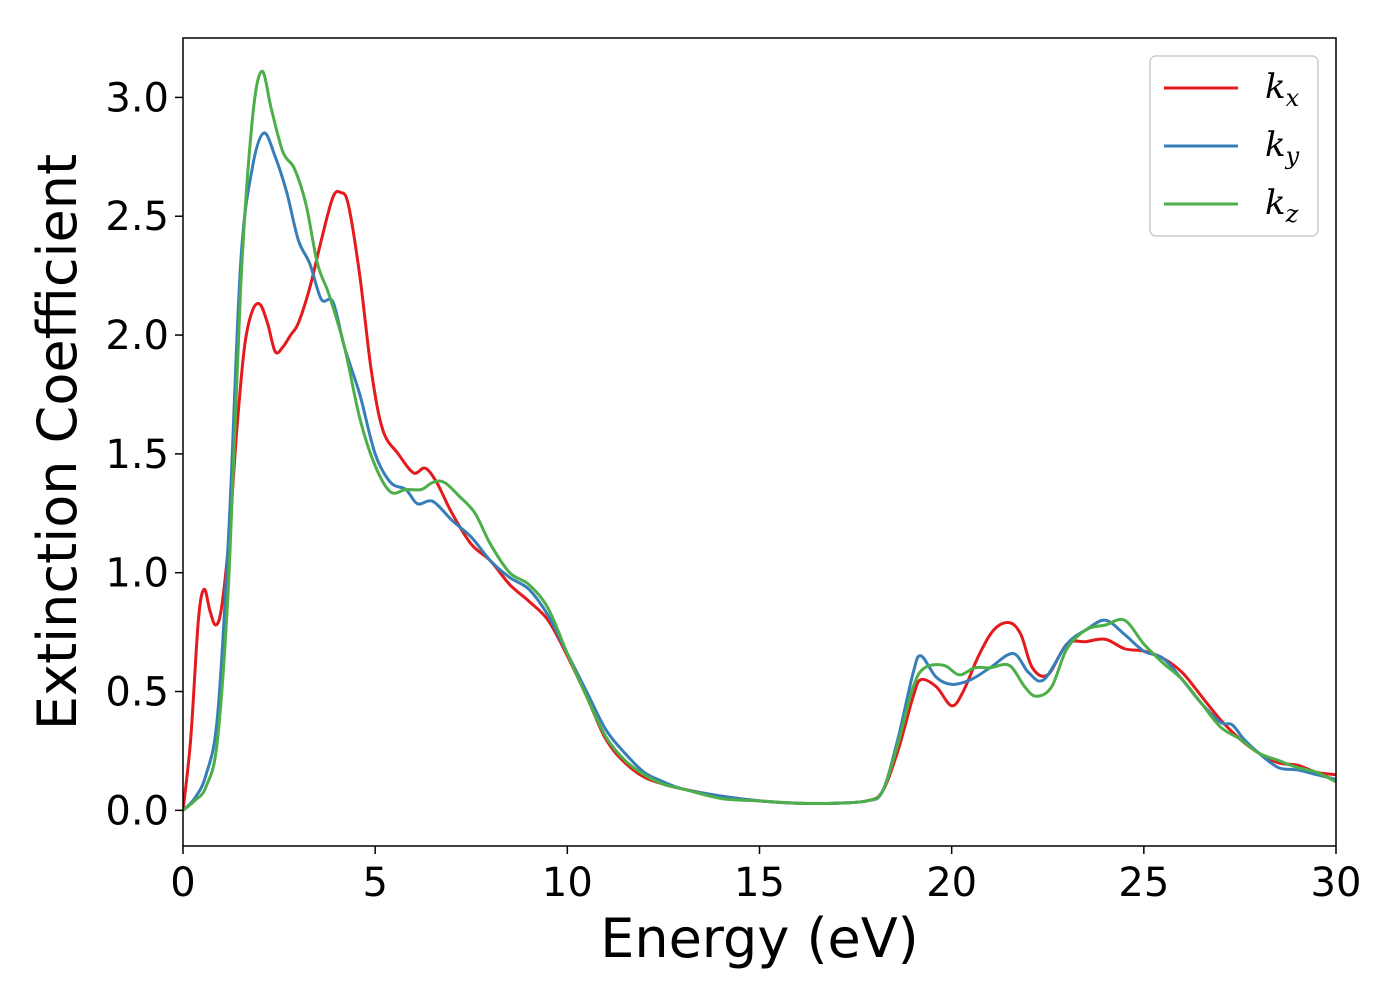 This screenshot has width=1400, height=1000. I want to click on y-tick-label: 2.0, so click(137, 336).